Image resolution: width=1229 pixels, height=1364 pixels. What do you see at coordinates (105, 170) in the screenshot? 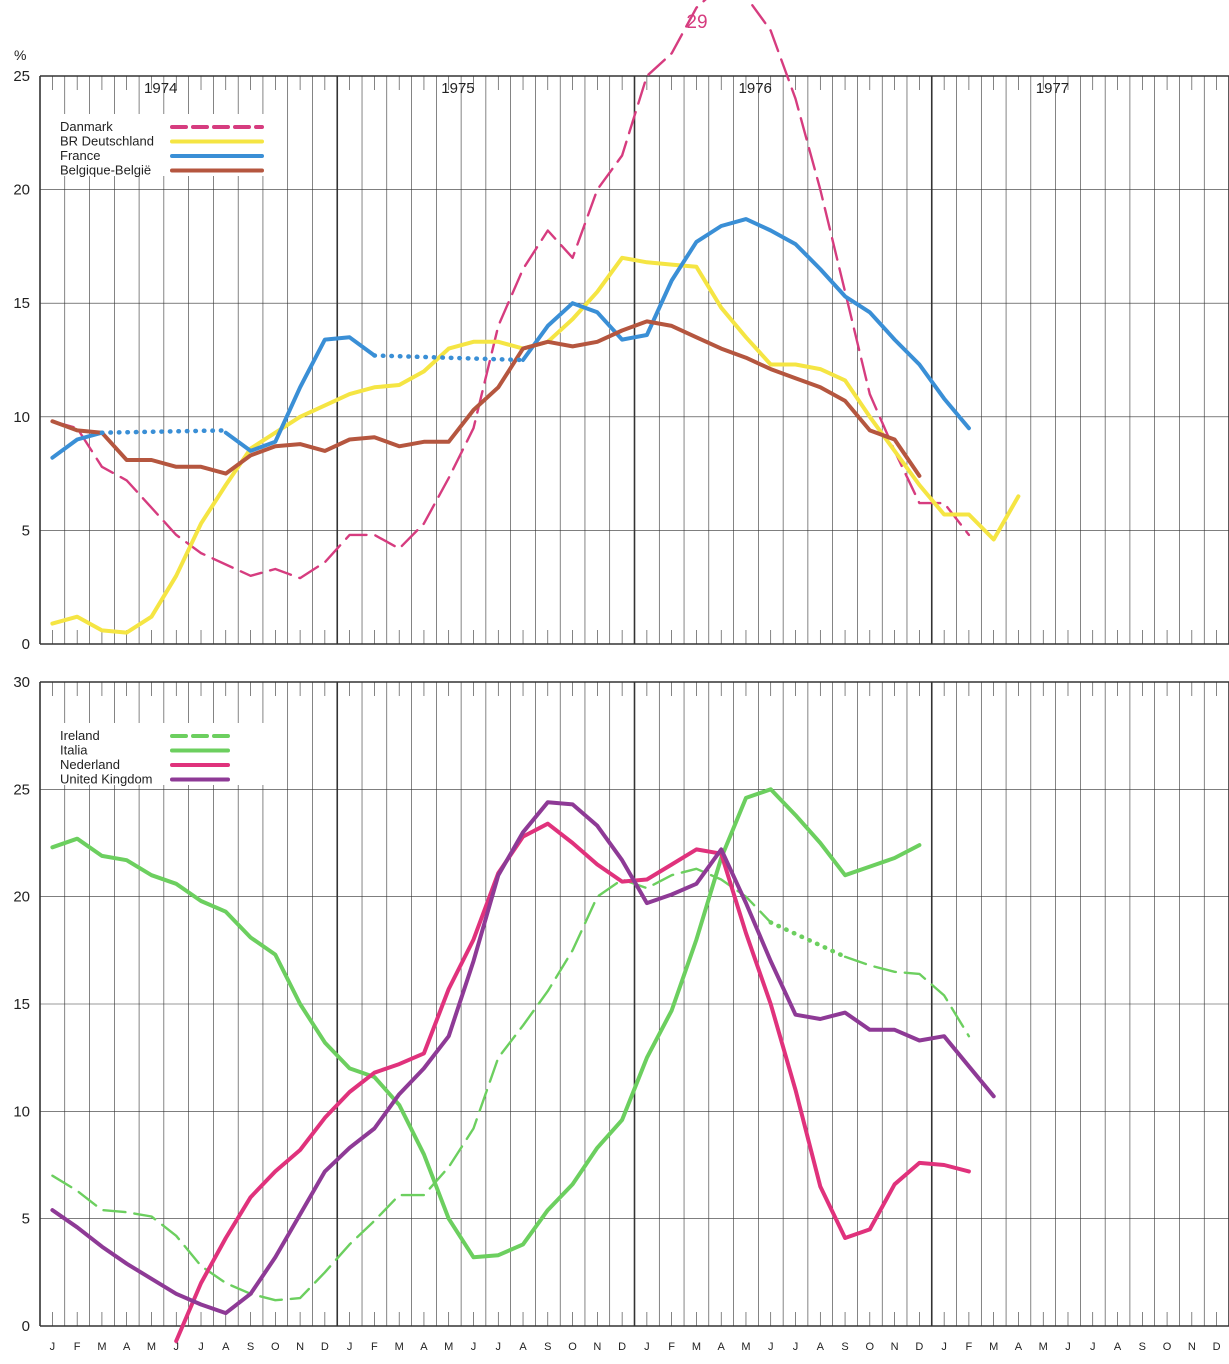
I see `legend-label: Belgique-België` at bounding box center [105, 170].